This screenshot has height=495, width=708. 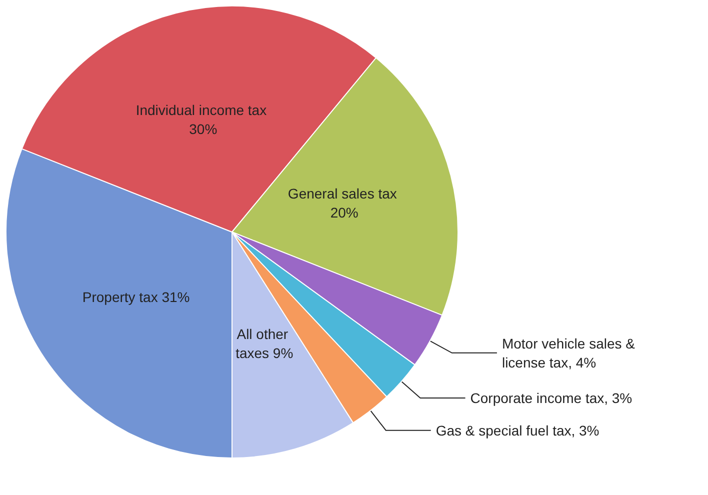 I want to click on slice-label: All other taxes 9%, so click(x=265, y=343).